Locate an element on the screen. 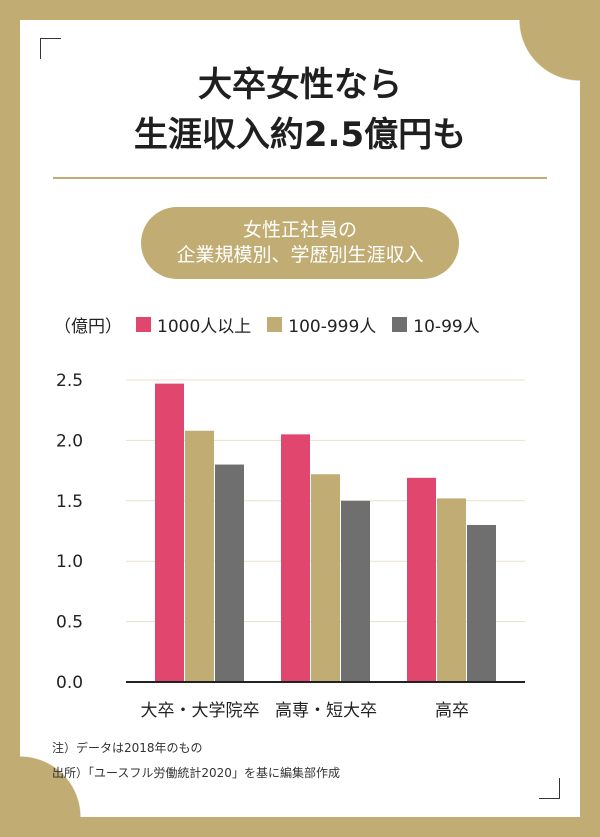 The height and width of the screenshot is (837, 600). subtitle-line: 女性正社員の is located at coordinates (299, 230).